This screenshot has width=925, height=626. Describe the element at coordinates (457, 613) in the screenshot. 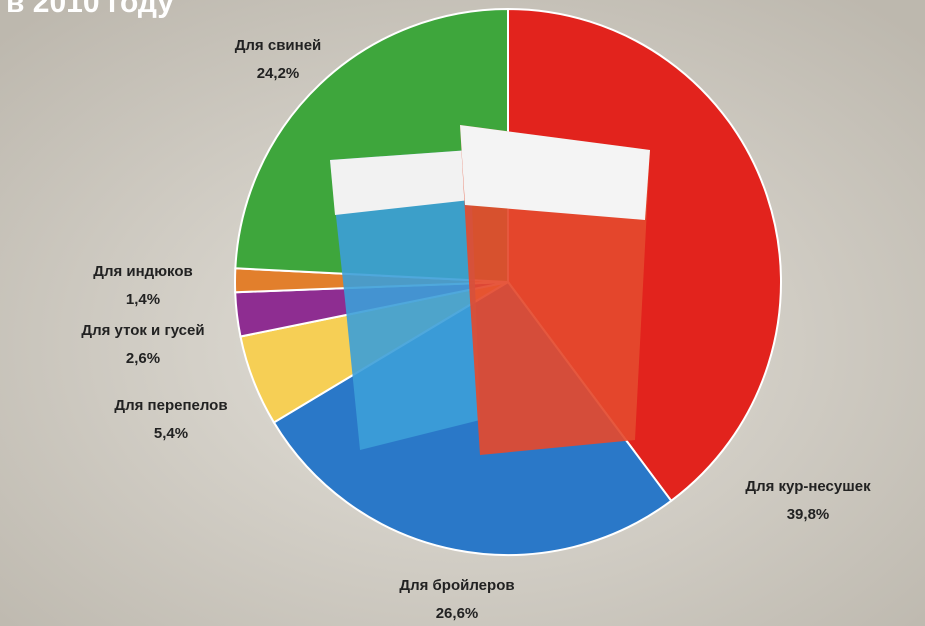

I see `value-label: 26,6%` at that location.